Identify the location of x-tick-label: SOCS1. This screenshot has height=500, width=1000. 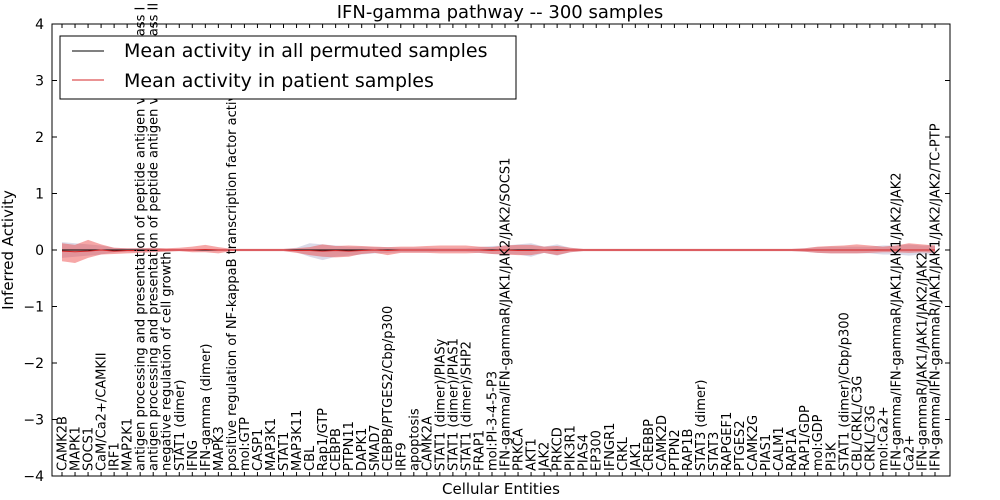
(89, 449).